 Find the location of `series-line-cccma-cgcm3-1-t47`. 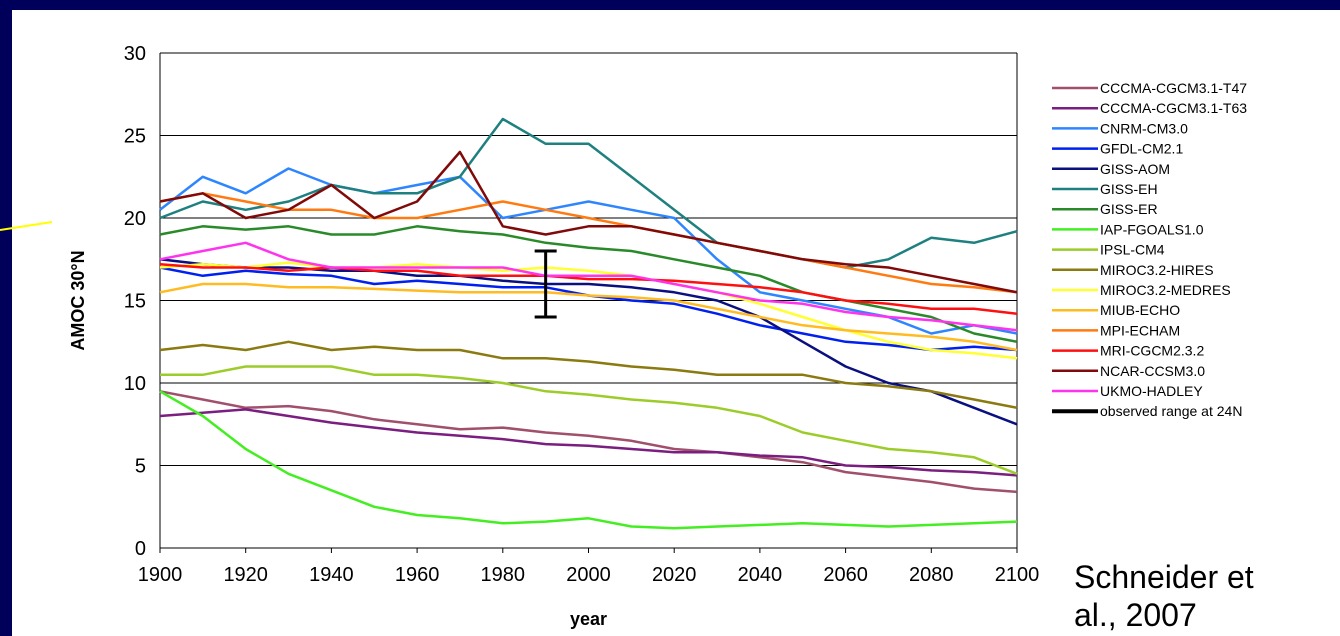

series-line-cccma-cgcm3-1-t47 is located at coordinates (588, 442).